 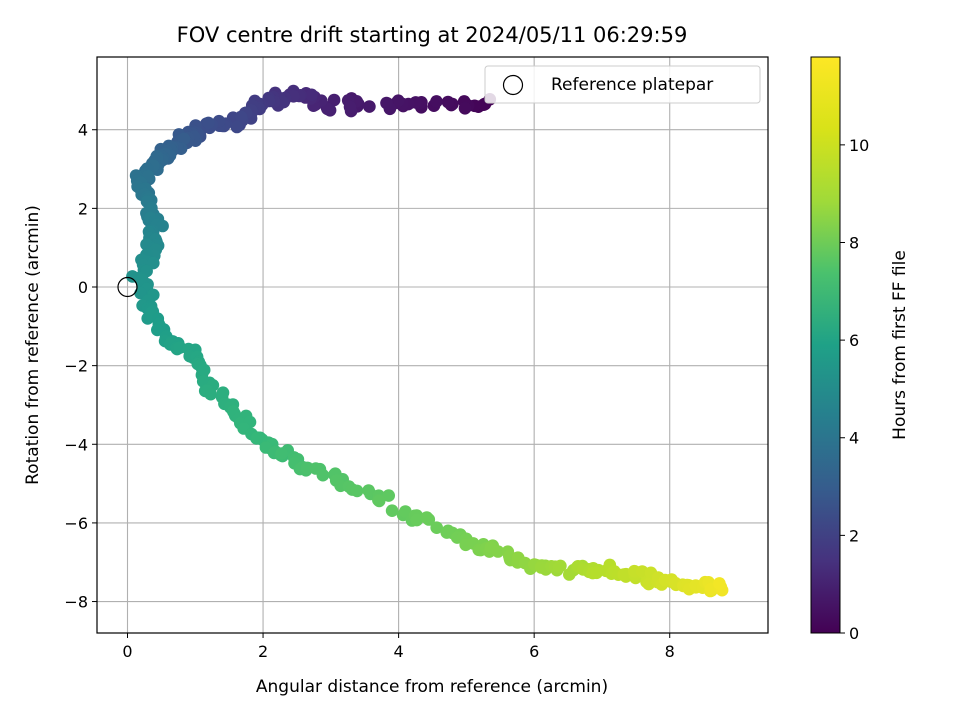 I want to click on legend-label-reference: Reference platepar, so click(x=632, y=85).